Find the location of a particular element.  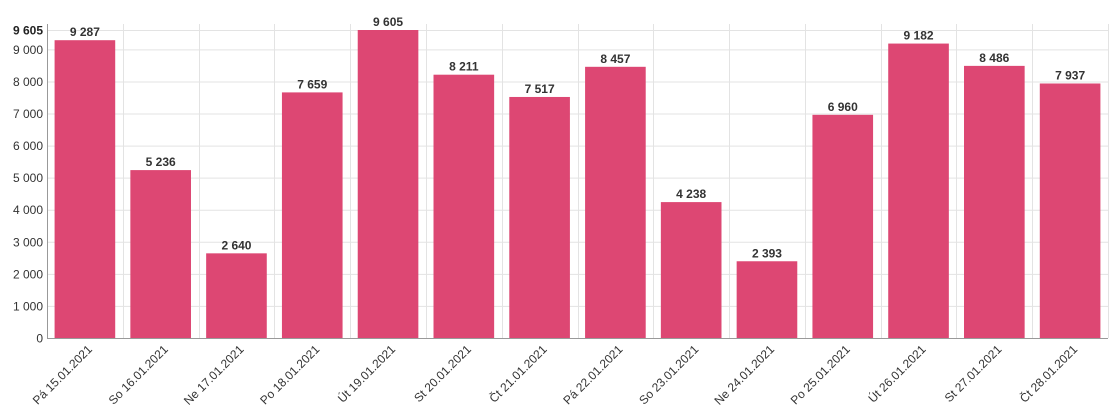

x-tick-label: Út 19.01.2021 is located at coordinates (366, 373).